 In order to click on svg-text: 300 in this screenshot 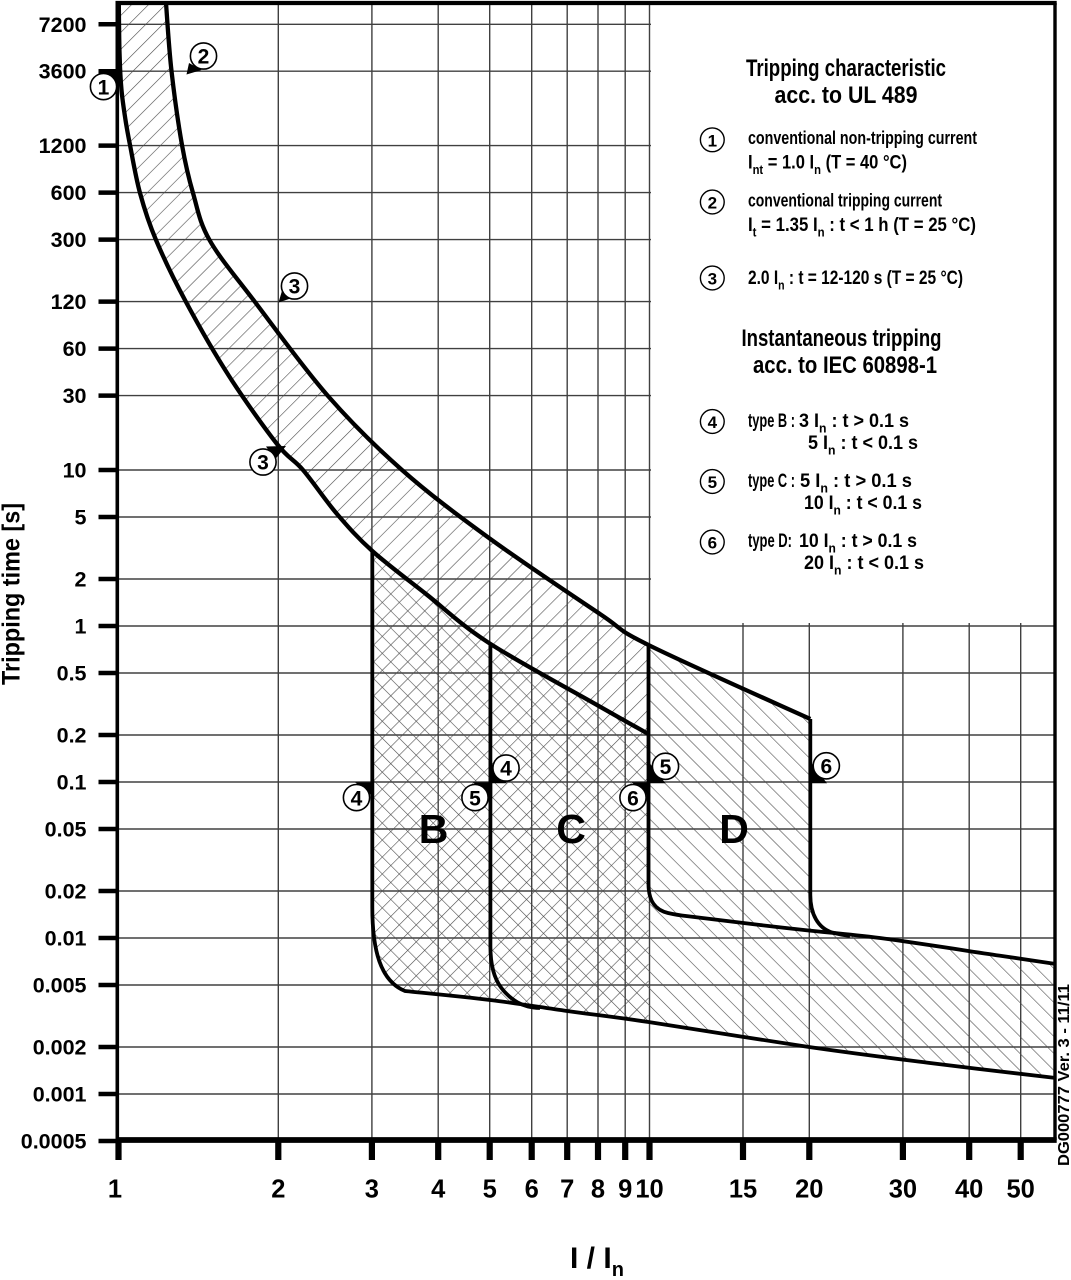, I will do `click(69, 240)`.